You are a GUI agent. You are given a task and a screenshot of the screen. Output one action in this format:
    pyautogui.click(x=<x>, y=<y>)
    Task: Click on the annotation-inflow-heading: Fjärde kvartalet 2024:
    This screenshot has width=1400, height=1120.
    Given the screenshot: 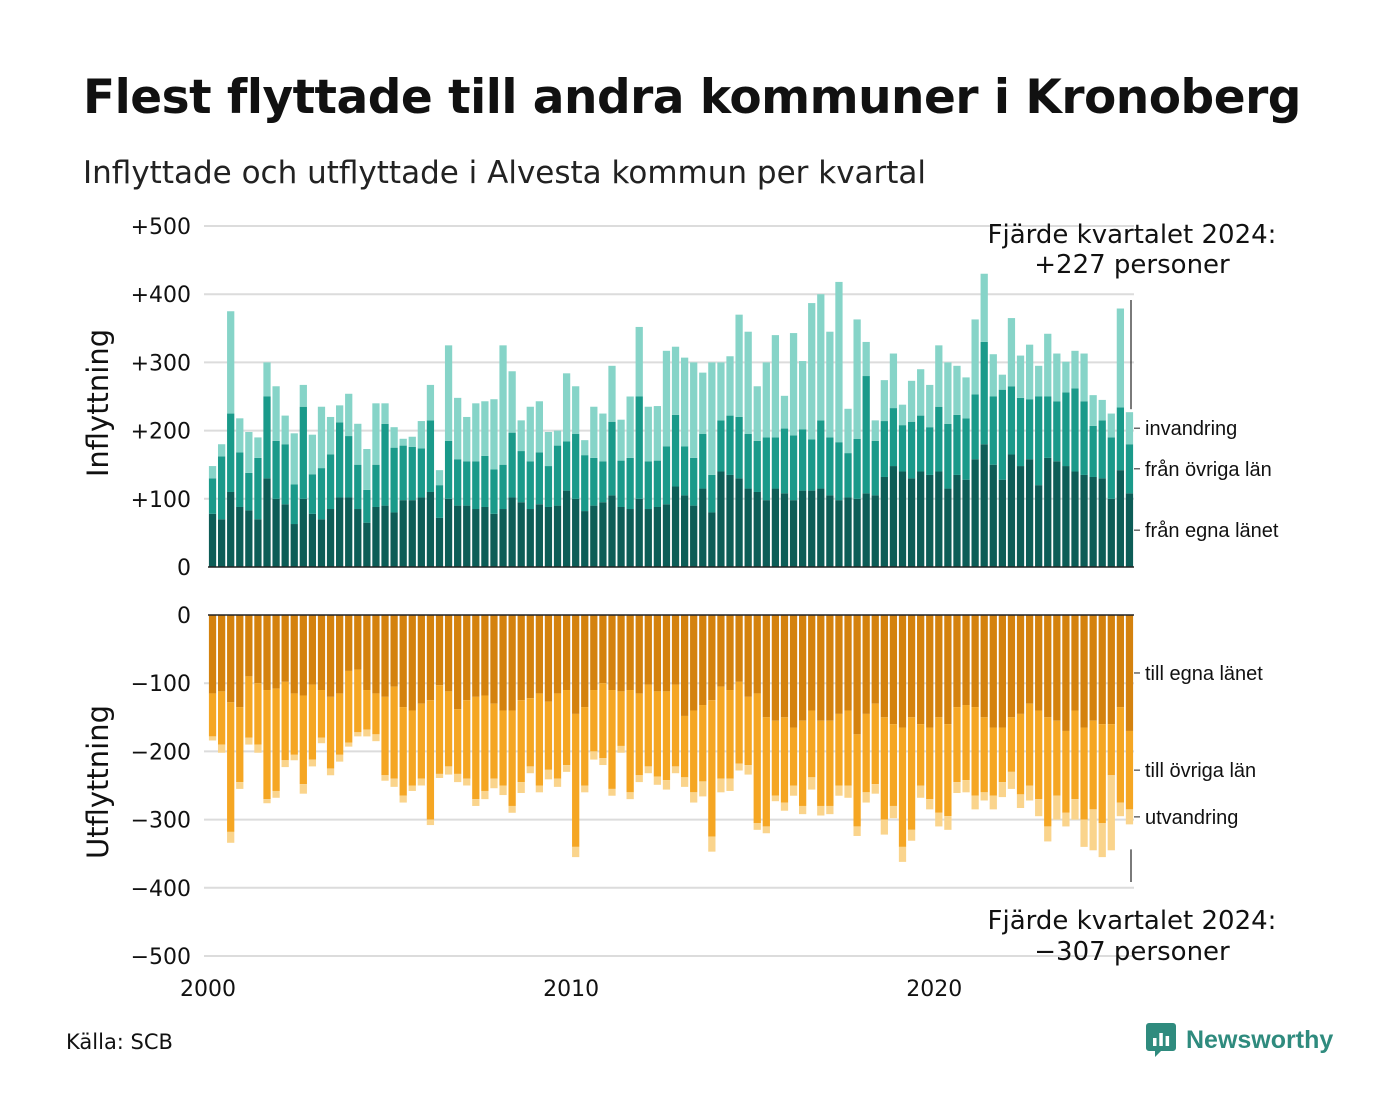 What is the action you would take?
    pyautogui.click(x=1132, y=235)
    